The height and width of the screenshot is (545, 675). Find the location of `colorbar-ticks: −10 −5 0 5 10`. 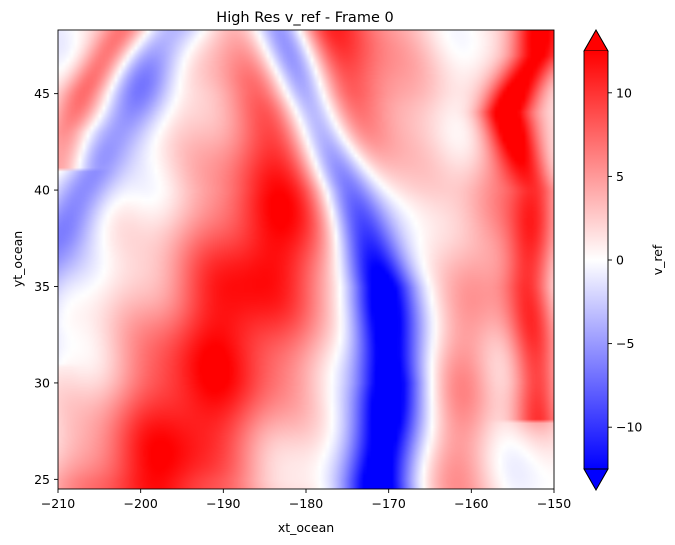

colorbar-ticks: −10 −5 0 5 10 is located at coordinates (625, 260).